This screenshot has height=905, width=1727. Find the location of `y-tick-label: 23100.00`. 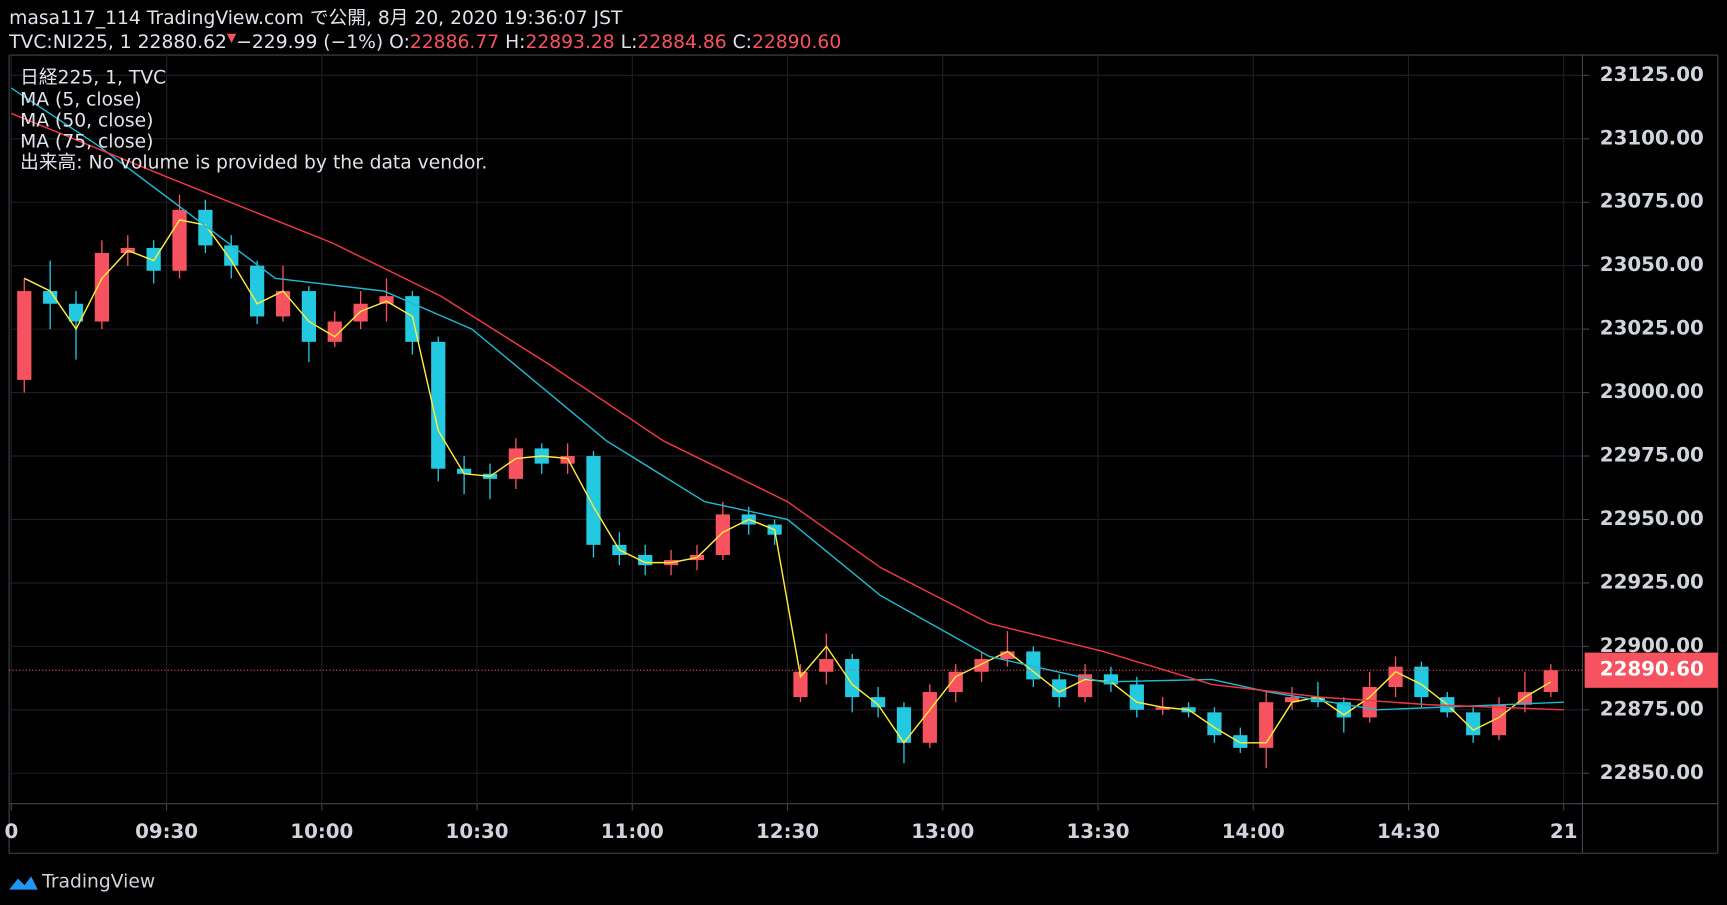

y-tick-label: 23100.00 is located at coordinates (1652, 137).